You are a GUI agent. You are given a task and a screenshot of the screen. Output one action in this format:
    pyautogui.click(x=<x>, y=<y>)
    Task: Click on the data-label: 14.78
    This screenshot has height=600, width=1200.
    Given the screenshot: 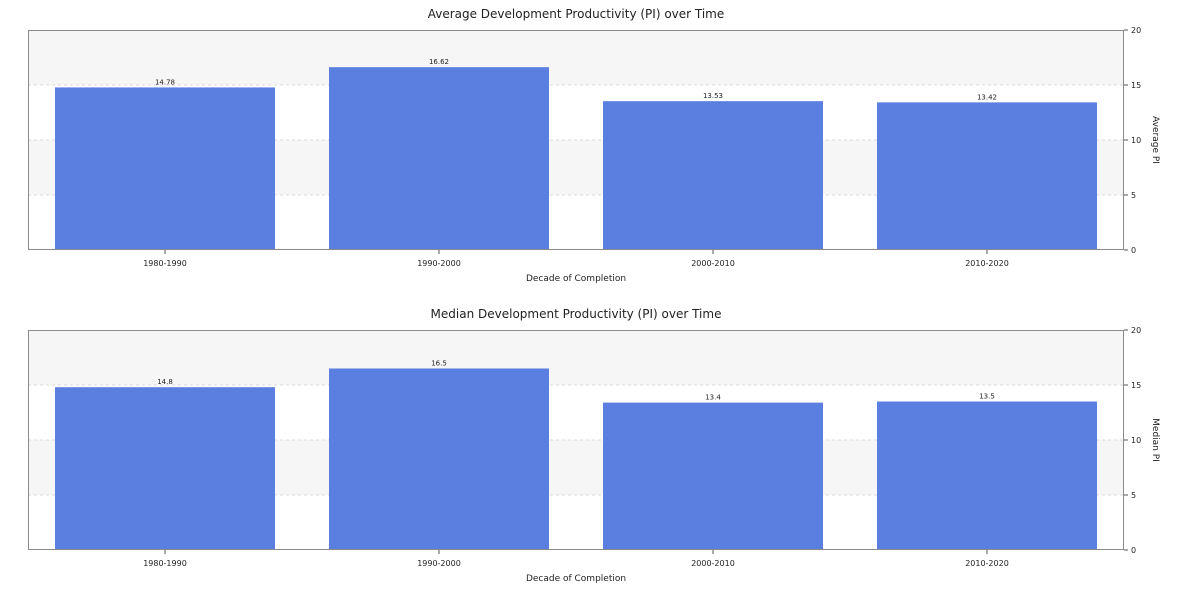 What is the action you would take?
    pyautogui.click(x=165, y=82)
    